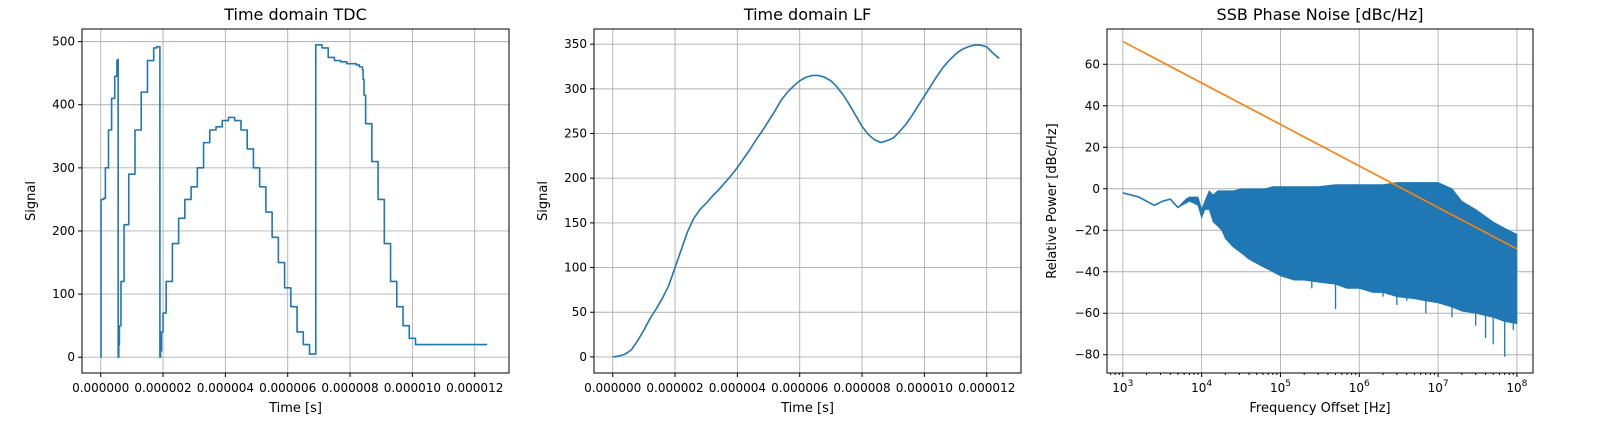 The height and width of the screenshot is (434, 1602). Describe the element at coordinates (575, 178) in the screenshot. I see `lf-y-tick-label: 200` at that location.